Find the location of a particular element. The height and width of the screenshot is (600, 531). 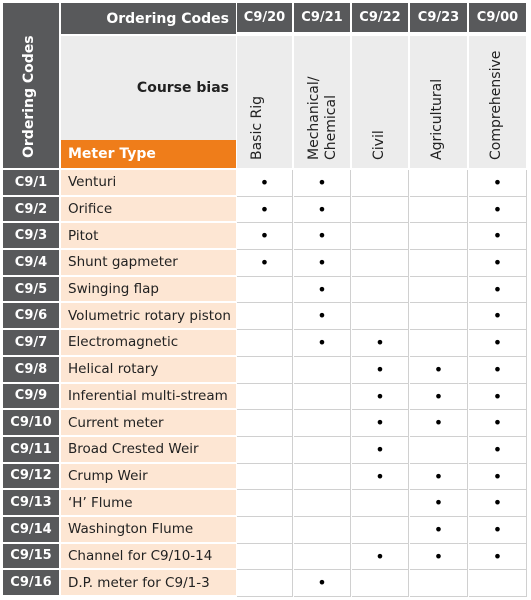

meter-type: Washington Flume is located at coordinates (148, 530).